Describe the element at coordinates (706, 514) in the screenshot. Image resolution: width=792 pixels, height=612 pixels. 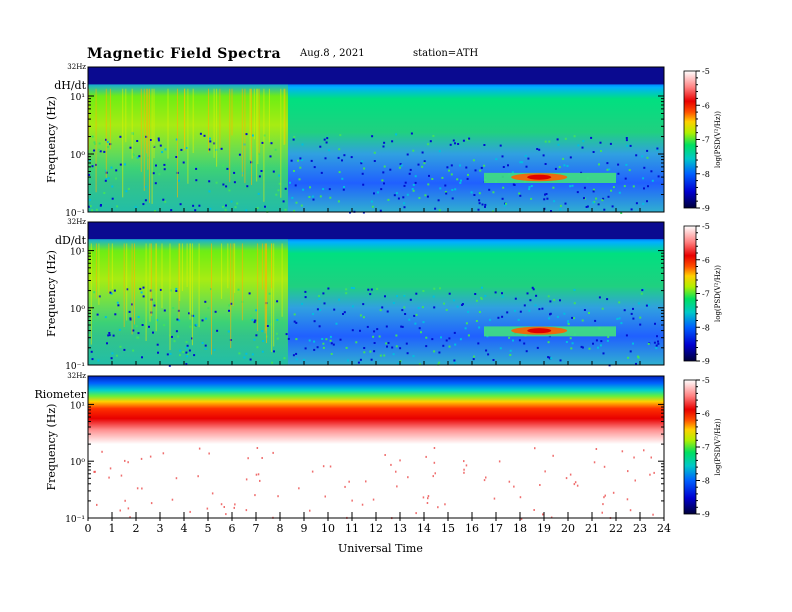
I see `colorbar-tick-label: -9` at that location.